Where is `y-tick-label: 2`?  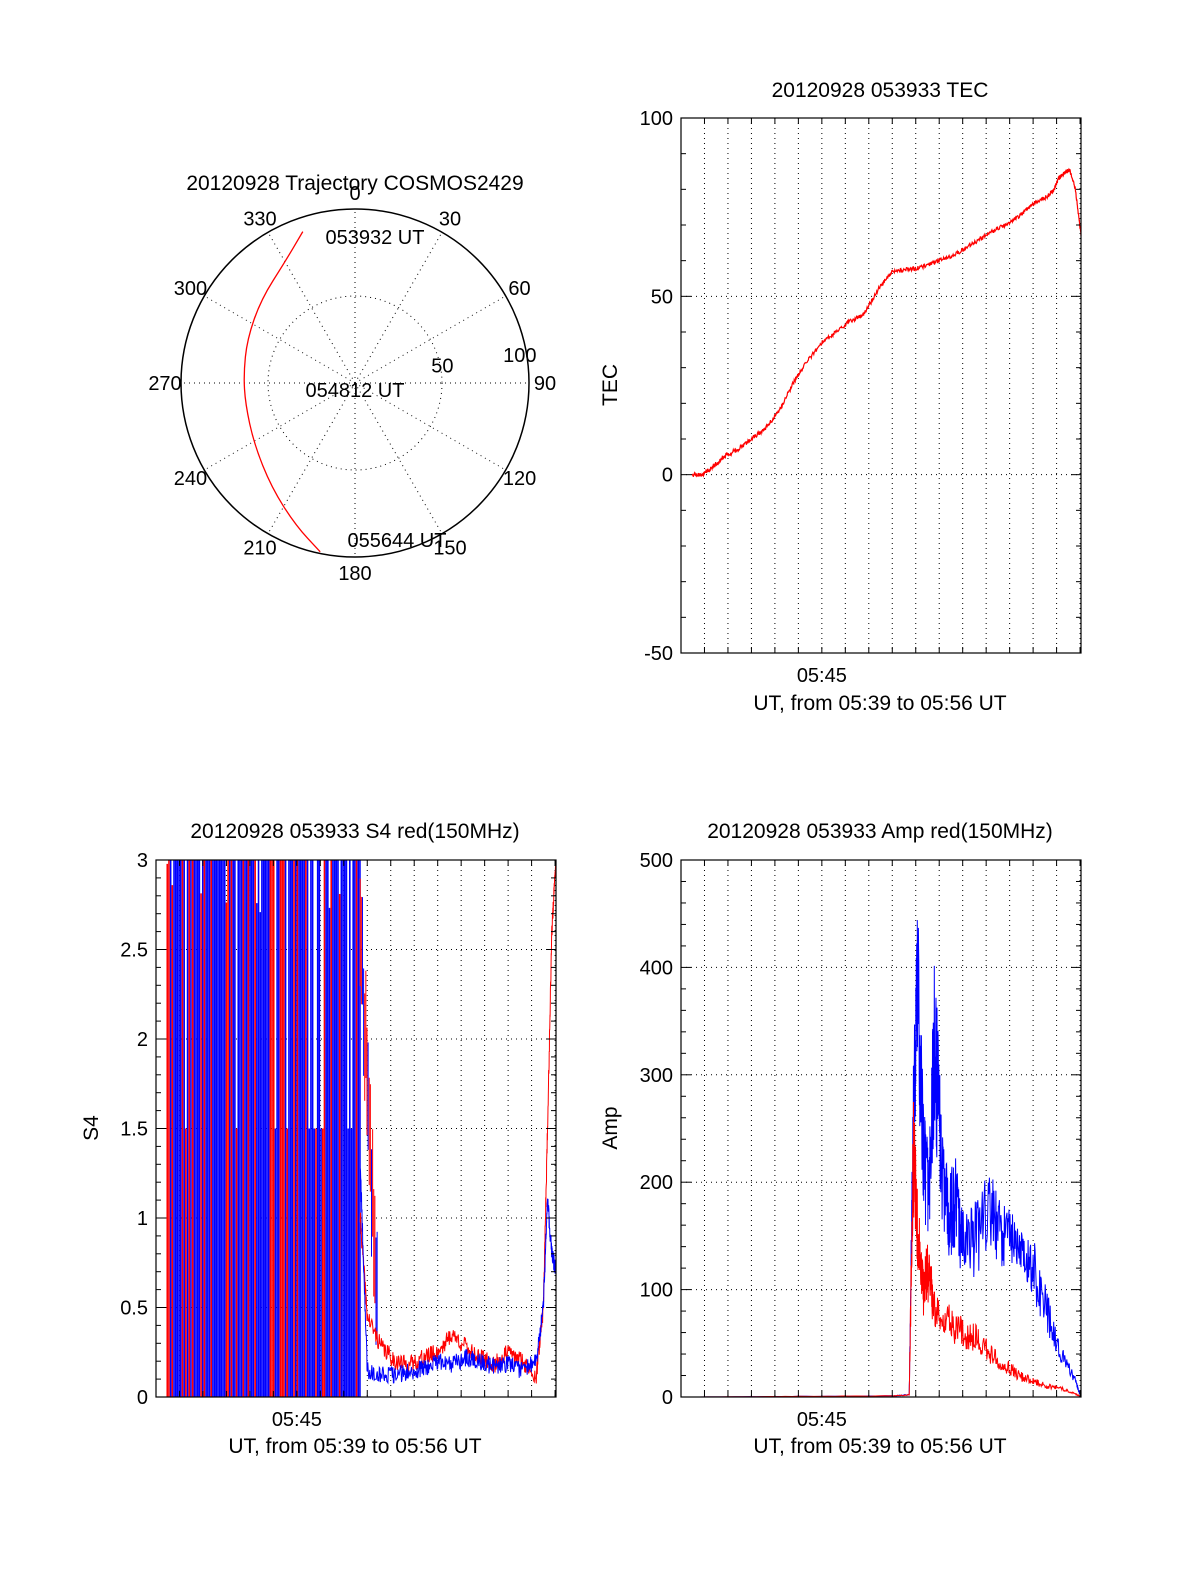 y-tick-label: 2 is located at coordinates (142, 1040).